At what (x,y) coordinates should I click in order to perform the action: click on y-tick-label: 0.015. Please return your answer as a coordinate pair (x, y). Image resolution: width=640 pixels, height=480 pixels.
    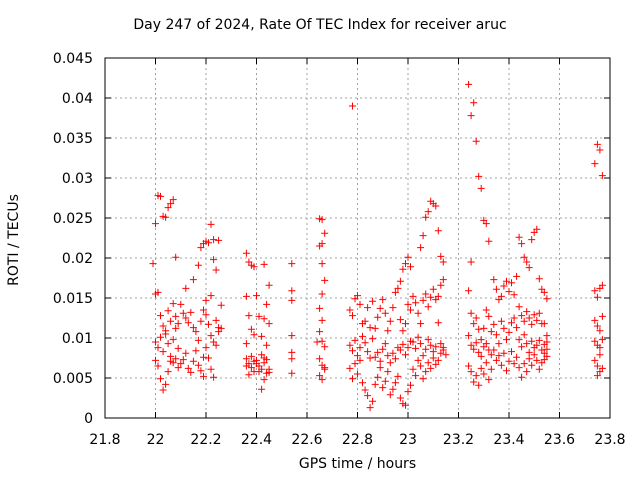
    Looking at the image, I should click on (73, 299).